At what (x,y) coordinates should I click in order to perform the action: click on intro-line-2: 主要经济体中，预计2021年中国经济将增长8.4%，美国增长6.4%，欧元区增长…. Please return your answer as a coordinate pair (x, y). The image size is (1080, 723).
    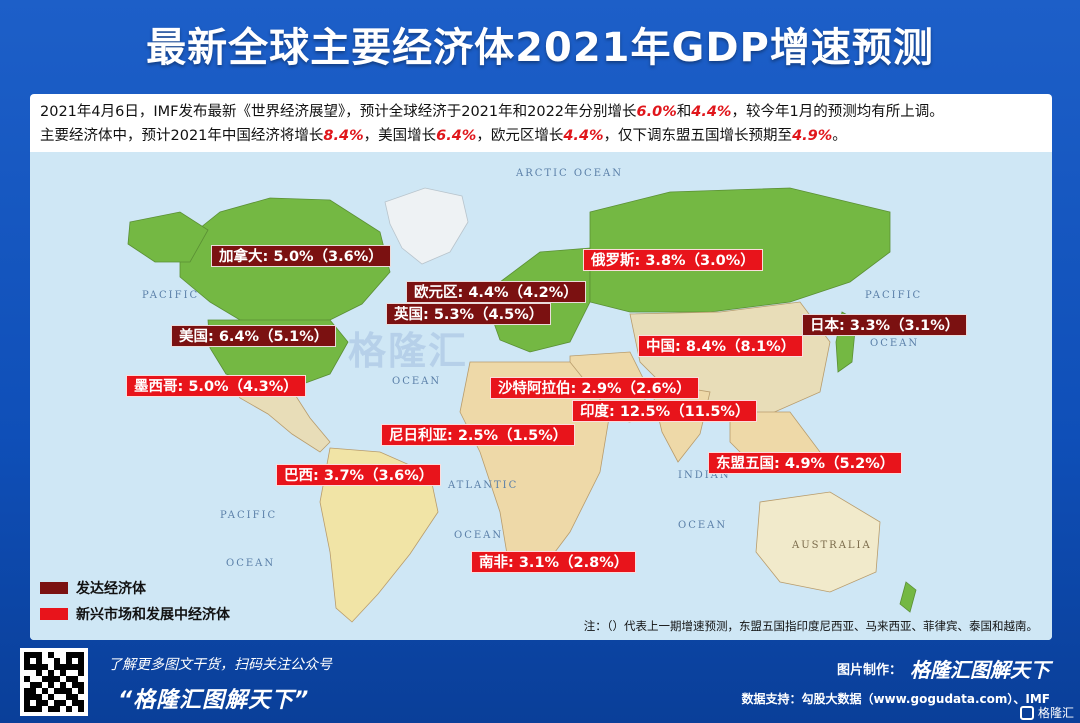
    Looking at the image, I should click on (443, 136).